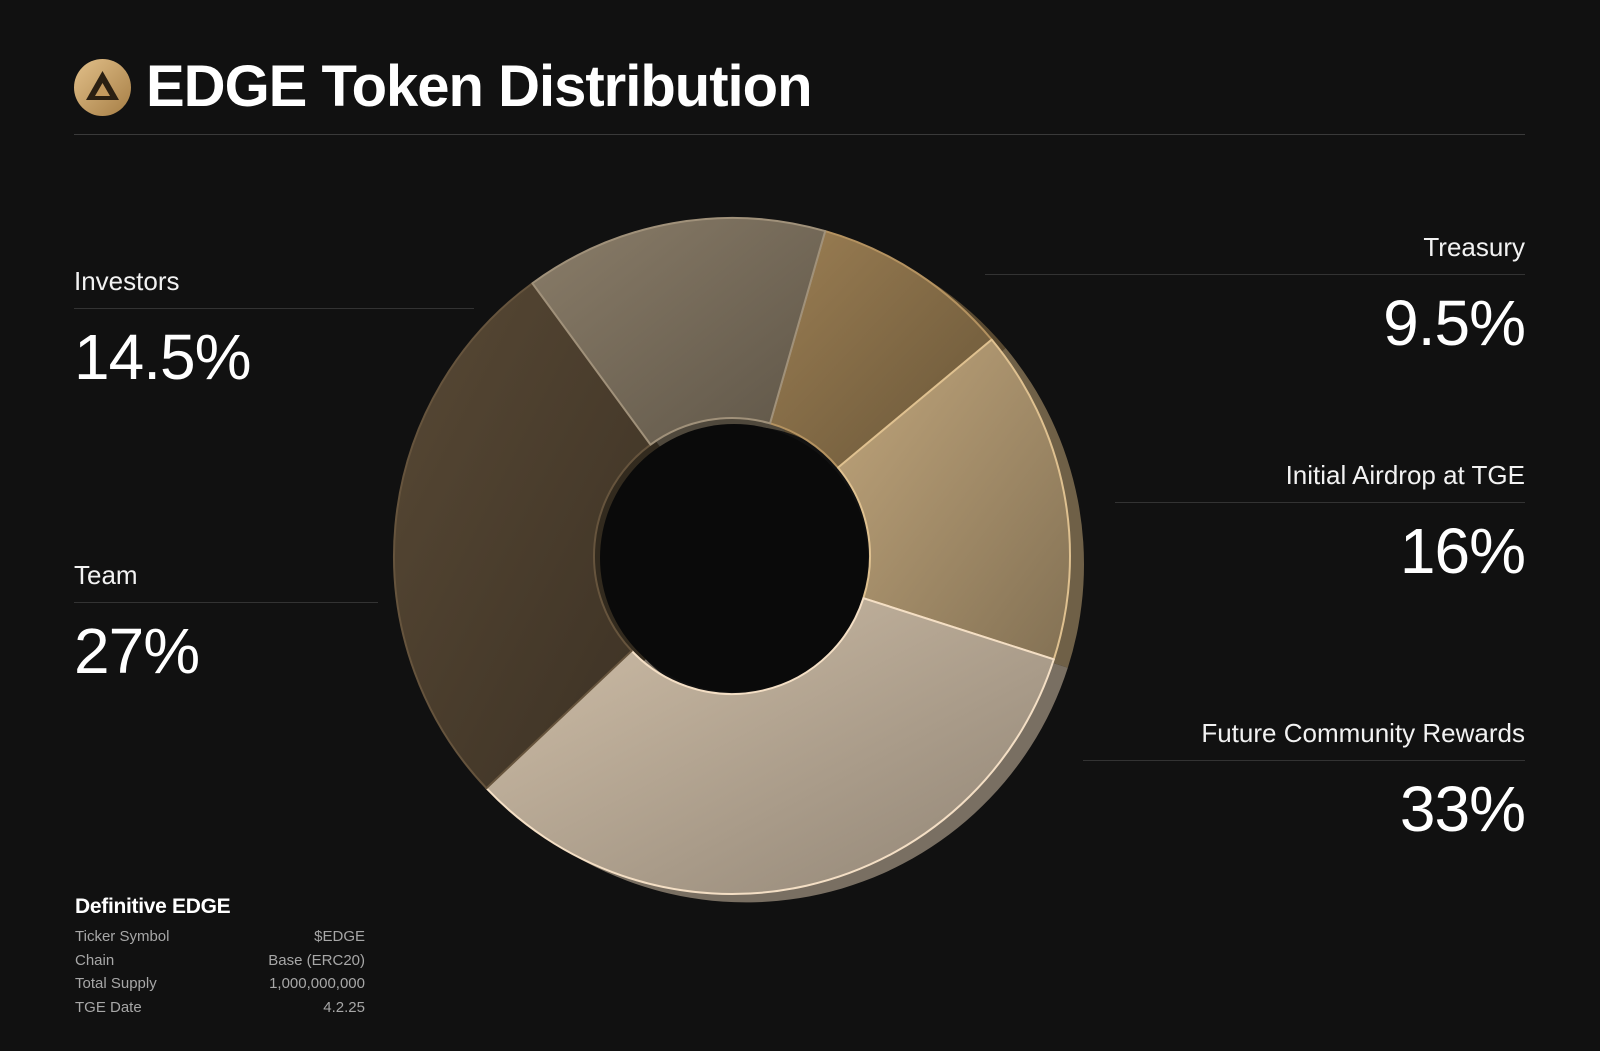  Describe the element at coordinates (1454, 323) in the screenshot. I see `value-label-treasury: 9.5%` at that location.